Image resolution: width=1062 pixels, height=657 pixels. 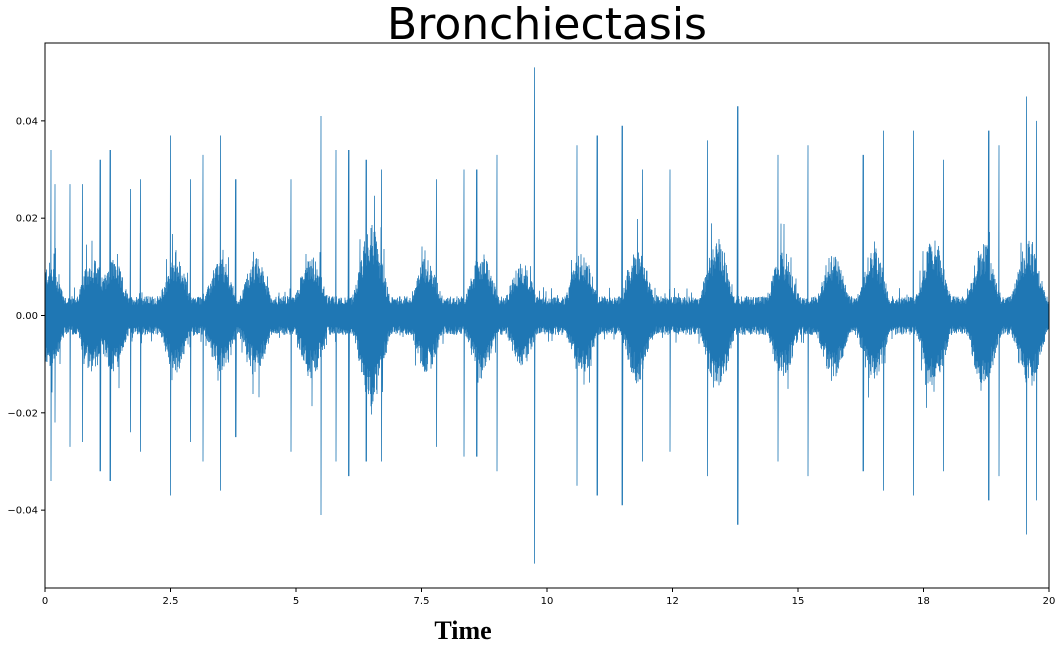 What do you see at coordinates (923, 601) in the screenshot?
I see `x-tick-label: 18` at bounding box center [923, 601].